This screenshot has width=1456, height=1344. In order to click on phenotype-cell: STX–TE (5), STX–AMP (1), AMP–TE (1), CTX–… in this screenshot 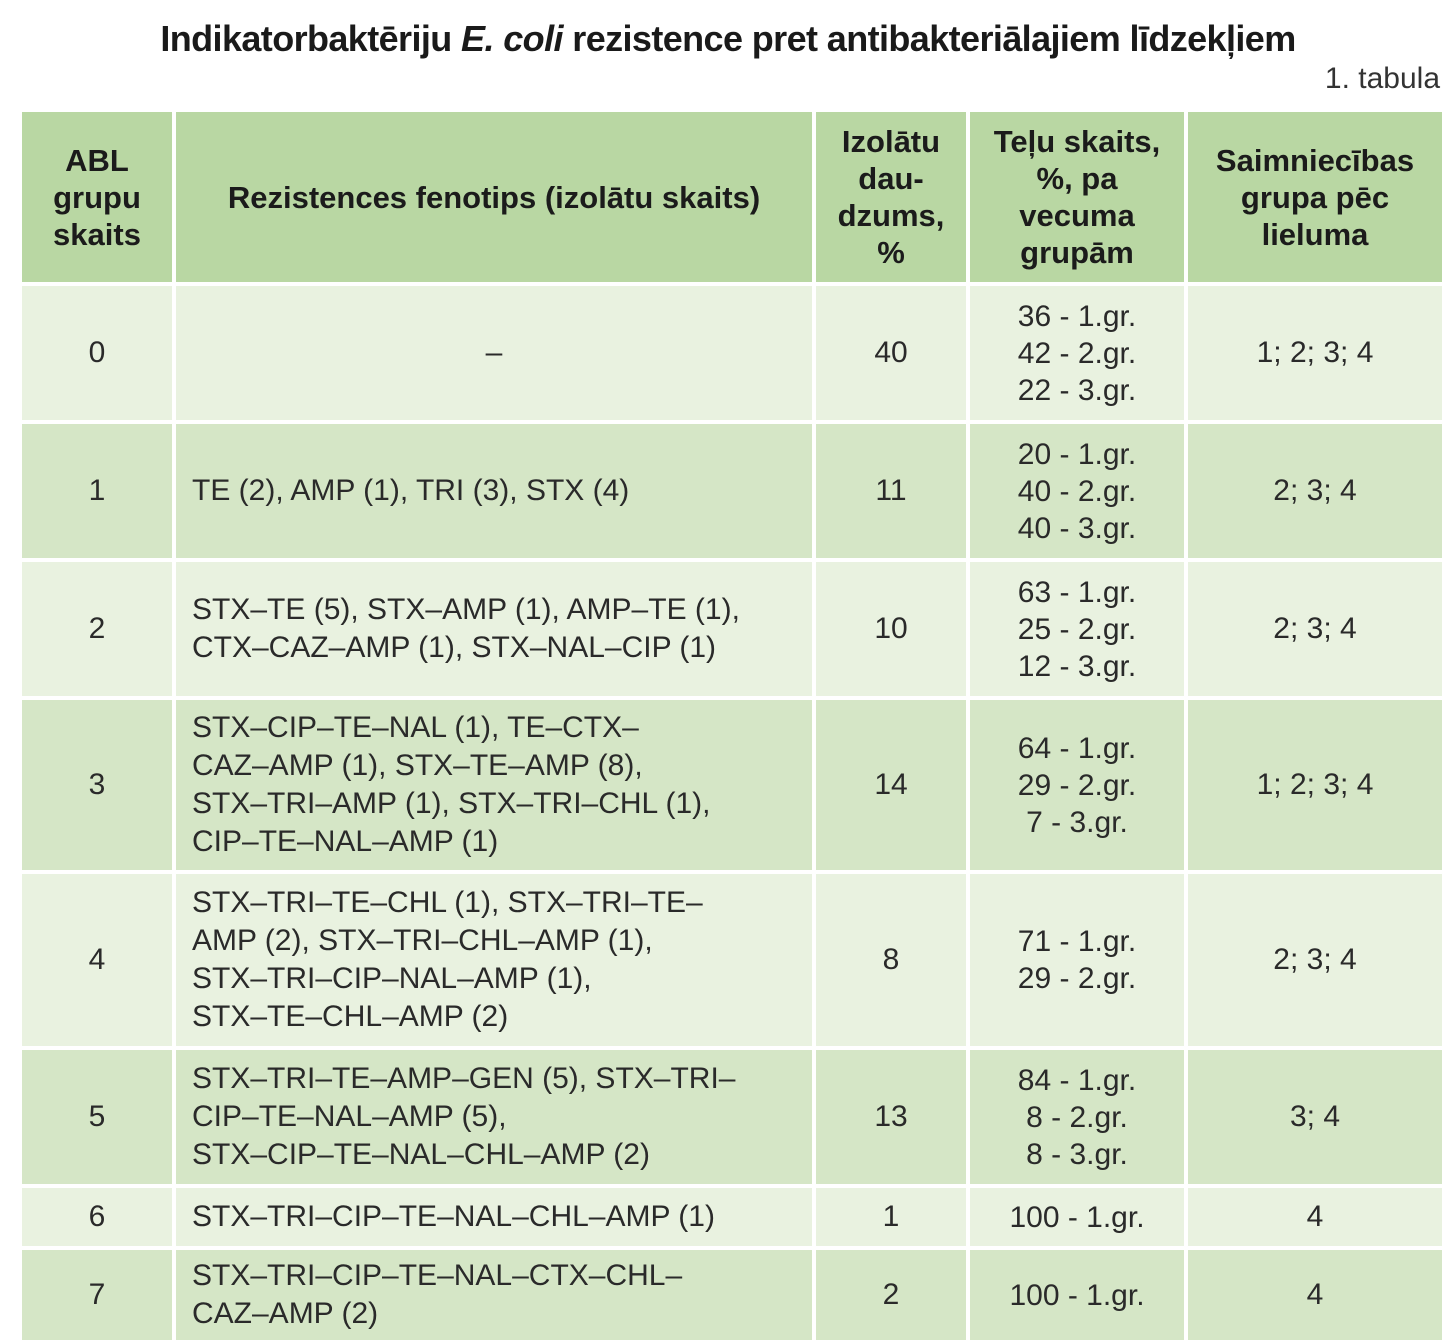, I will do `click(494, 629)`.